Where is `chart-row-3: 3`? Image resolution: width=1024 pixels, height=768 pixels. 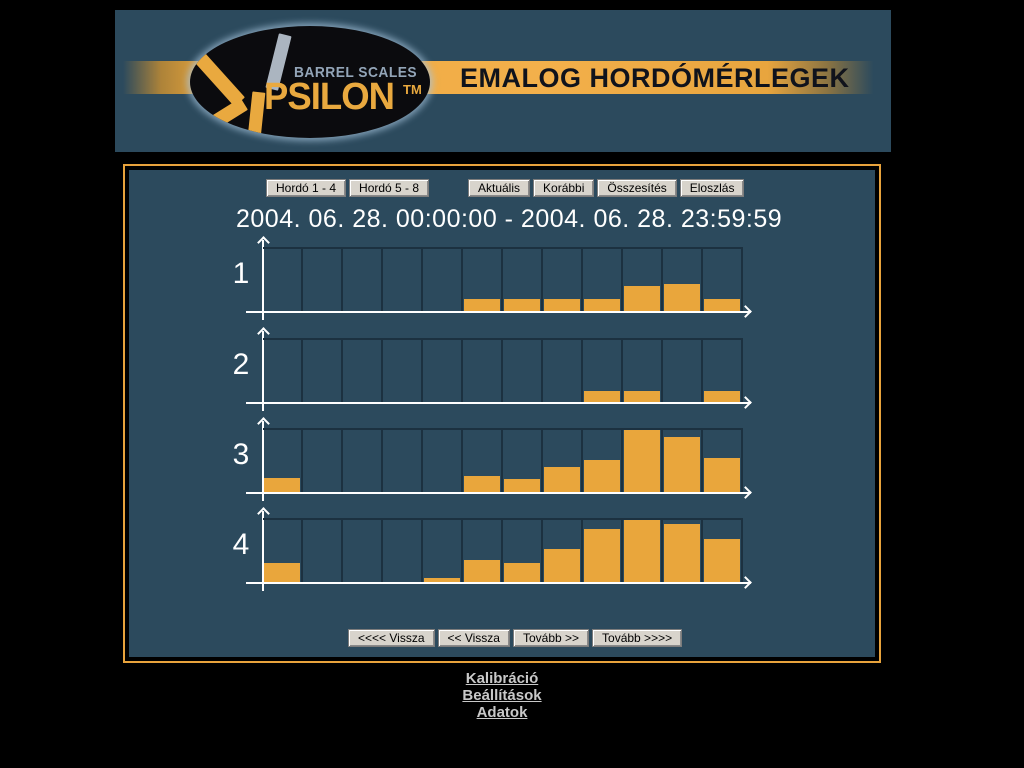
chart-row-3: 3 is located at coordinates (502, 467).